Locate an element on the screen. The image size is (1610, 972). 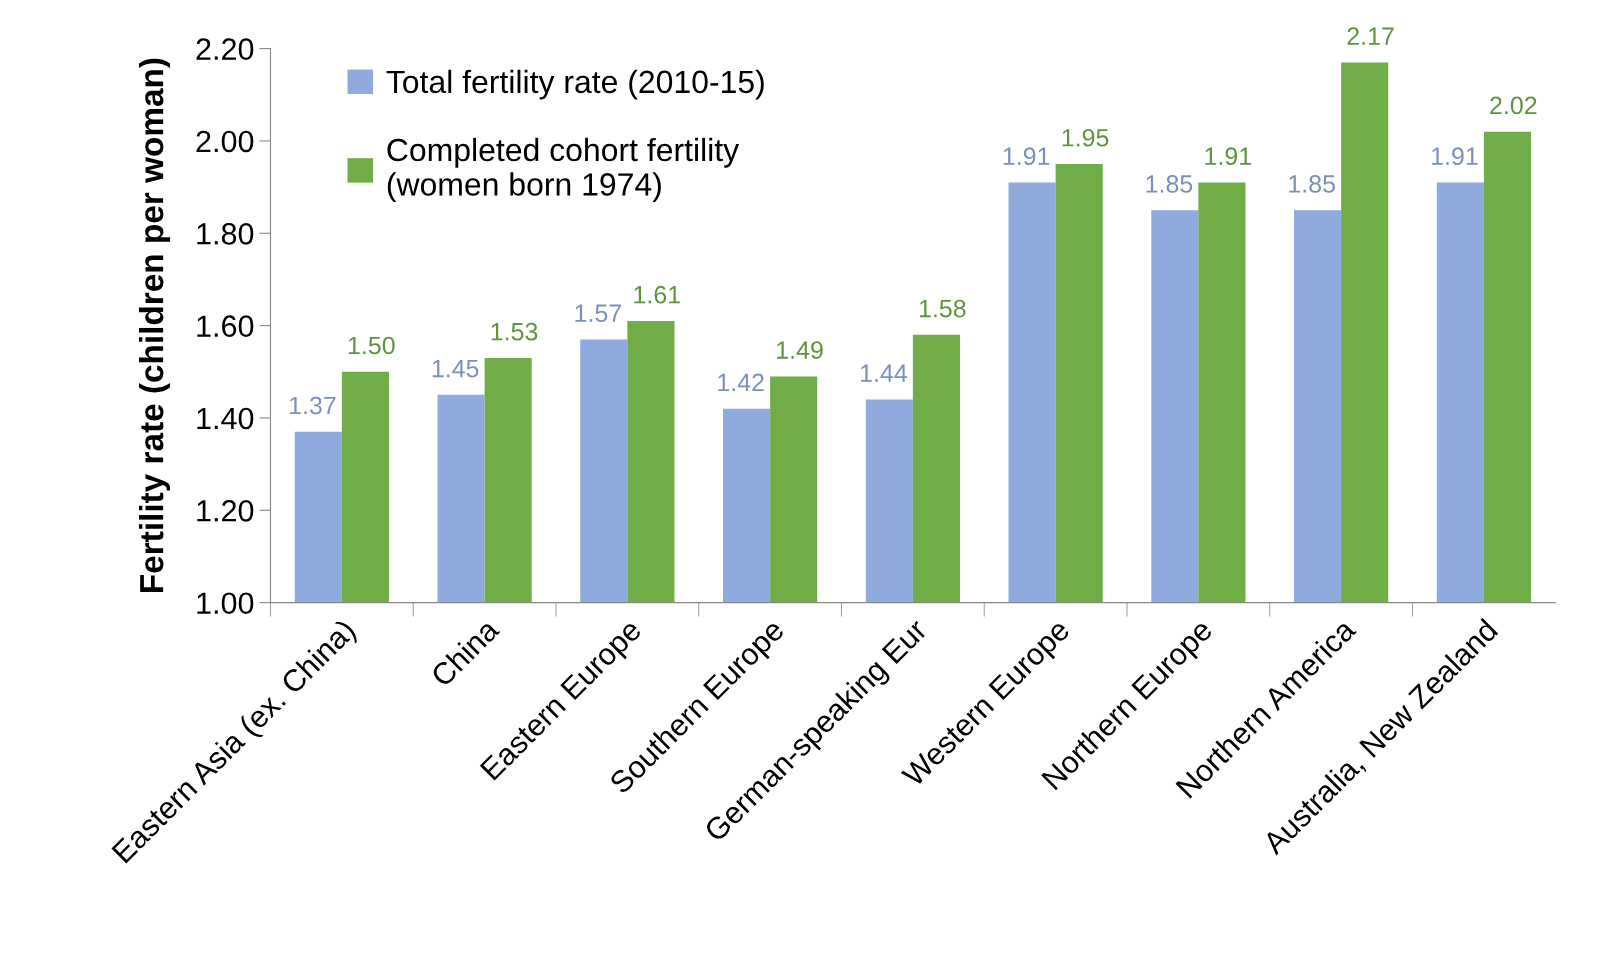
y-tick-label: 2.20 is located at coordinates (225, 49).